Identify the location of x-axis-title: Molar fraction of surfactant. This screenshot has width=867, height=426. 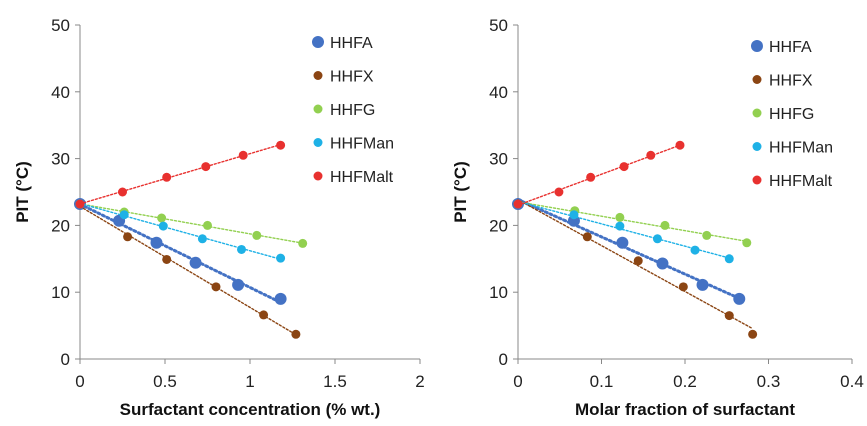
(685, 409).